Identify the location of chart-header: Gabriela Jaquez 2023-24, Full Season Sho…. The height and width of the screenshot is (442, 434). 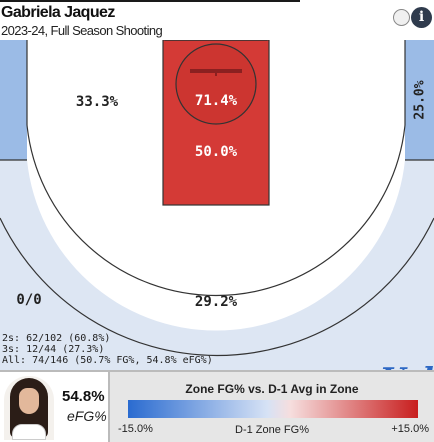
(217, 20).